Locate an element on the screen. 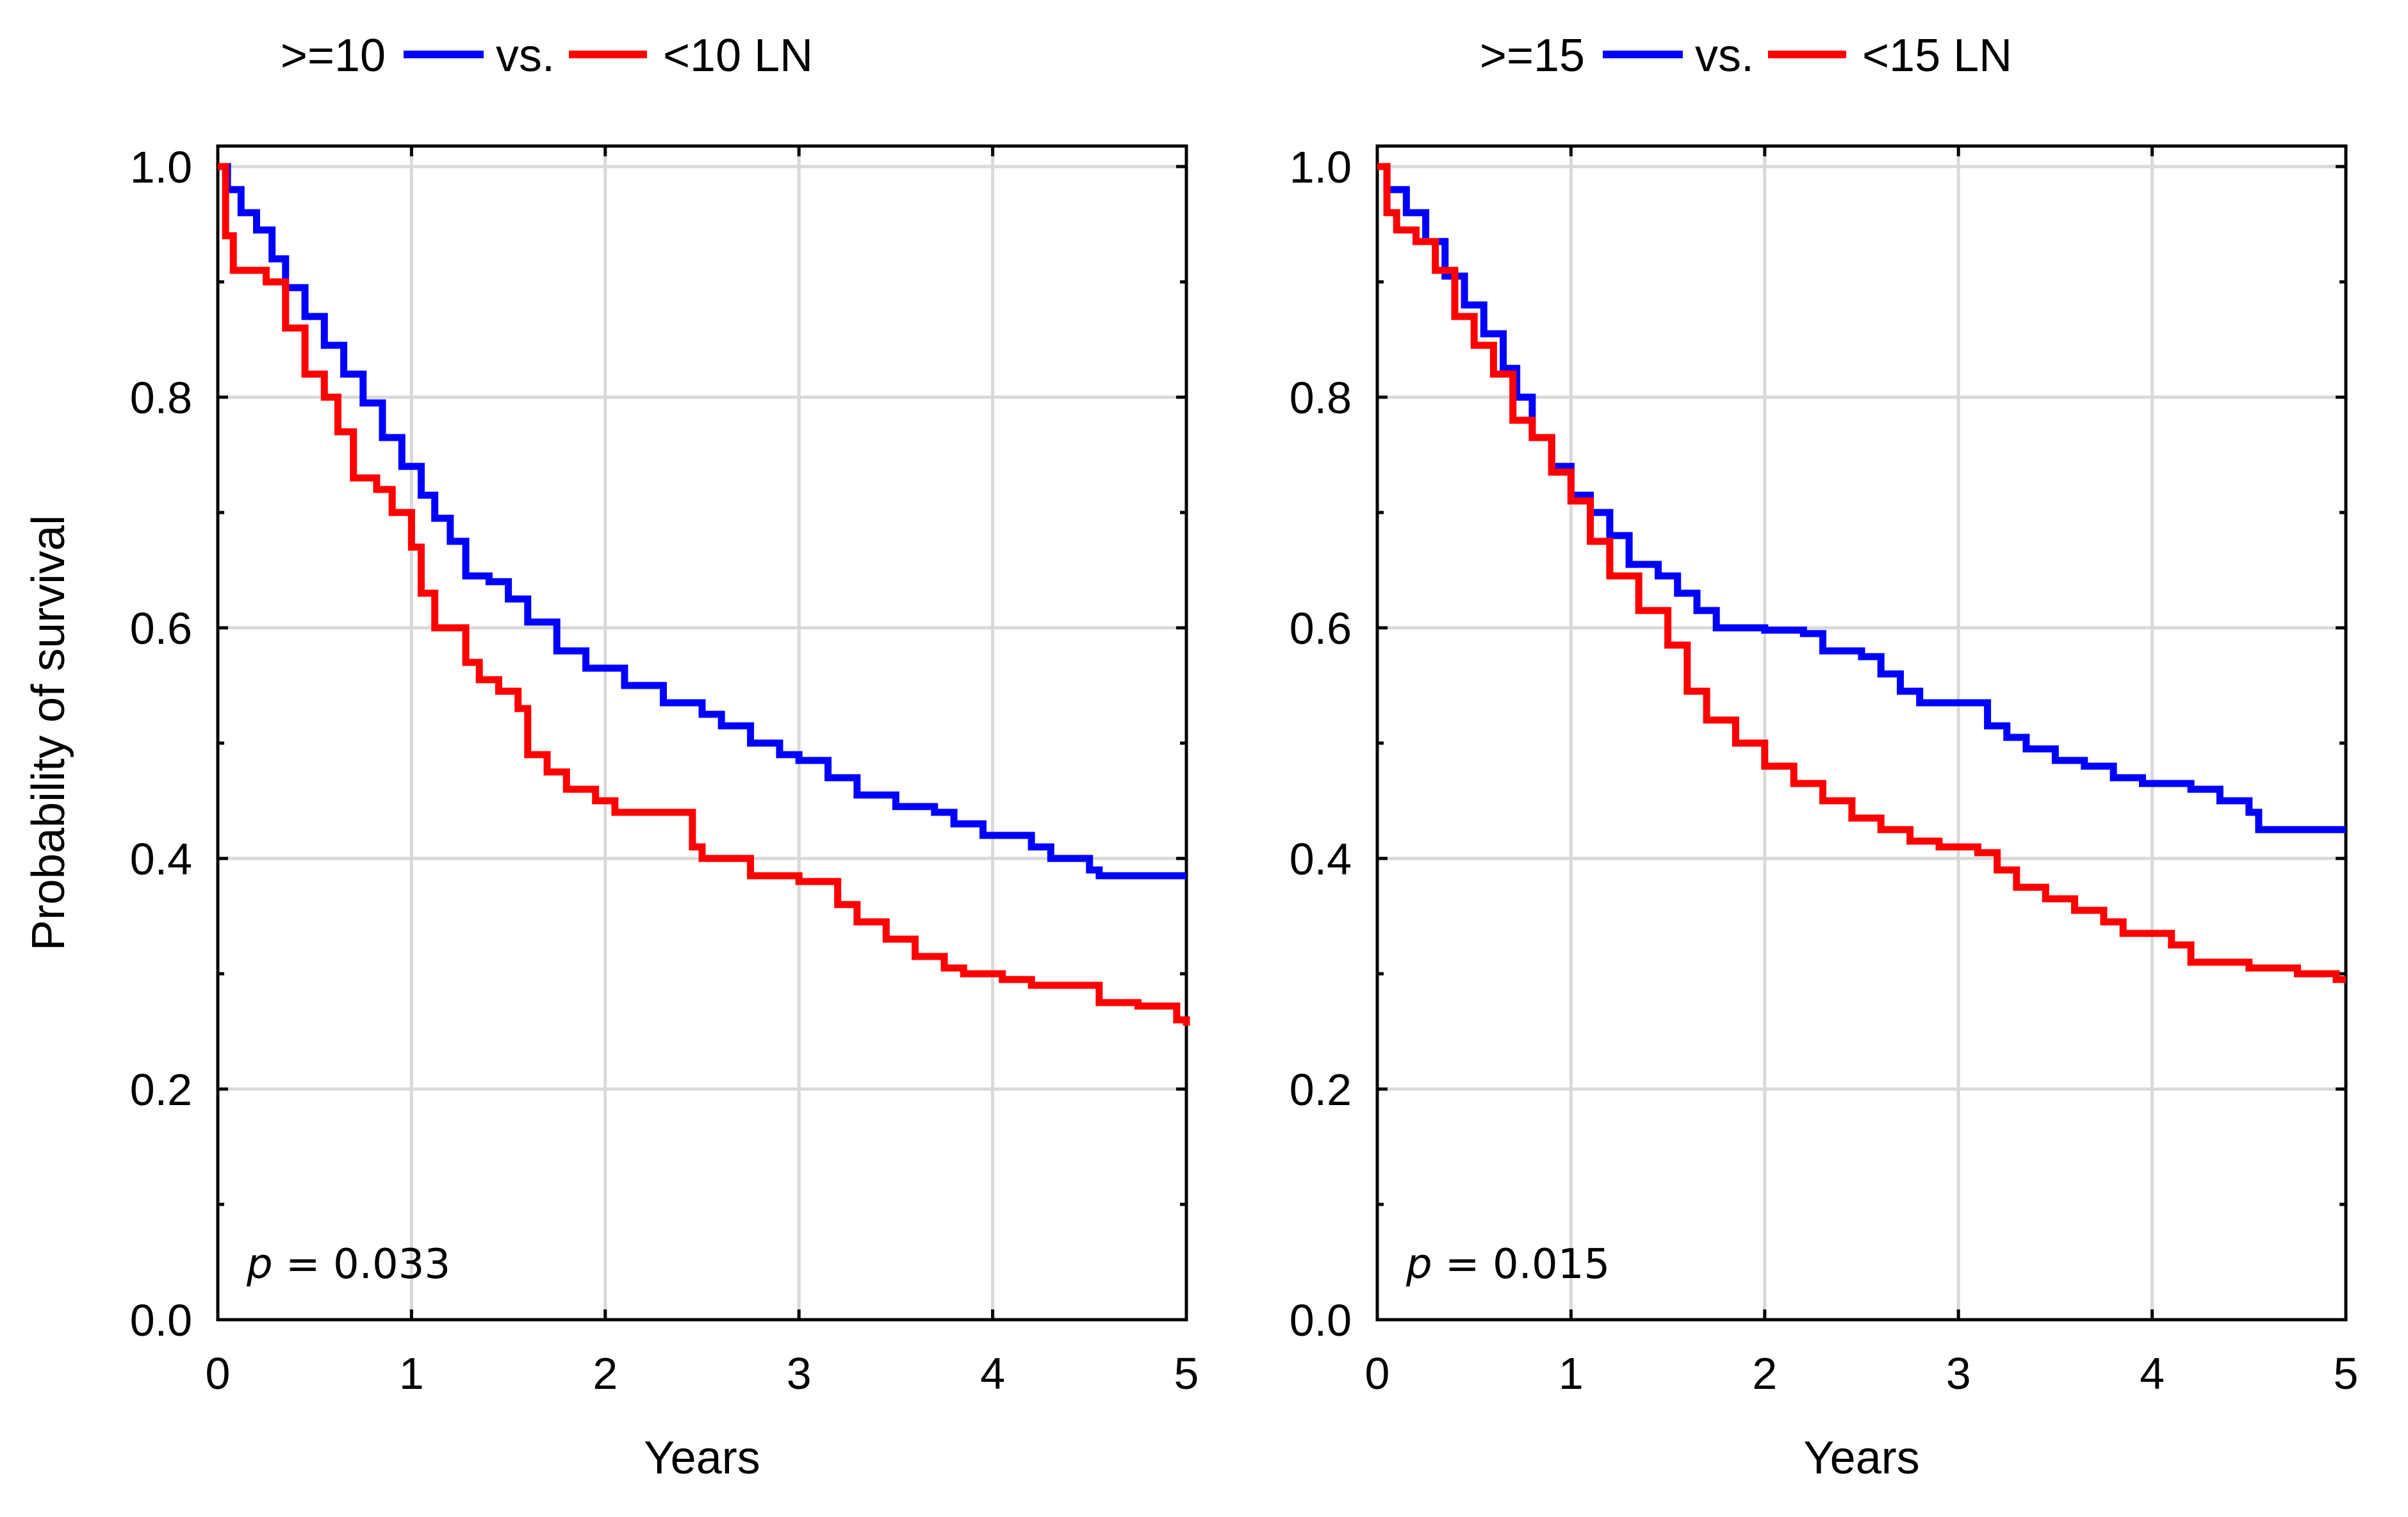 This screenshot has width=2408, height=1517. legend-label-high: >=10 is located at coordinates (333, 56).